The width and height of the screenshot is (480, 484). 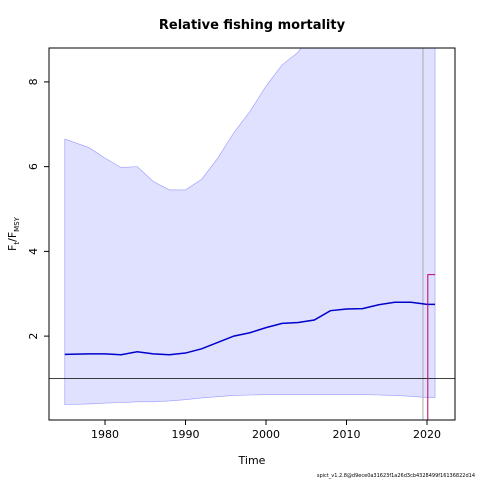 I want to click on x-axis-label: Time, so click(x=252, y=460).